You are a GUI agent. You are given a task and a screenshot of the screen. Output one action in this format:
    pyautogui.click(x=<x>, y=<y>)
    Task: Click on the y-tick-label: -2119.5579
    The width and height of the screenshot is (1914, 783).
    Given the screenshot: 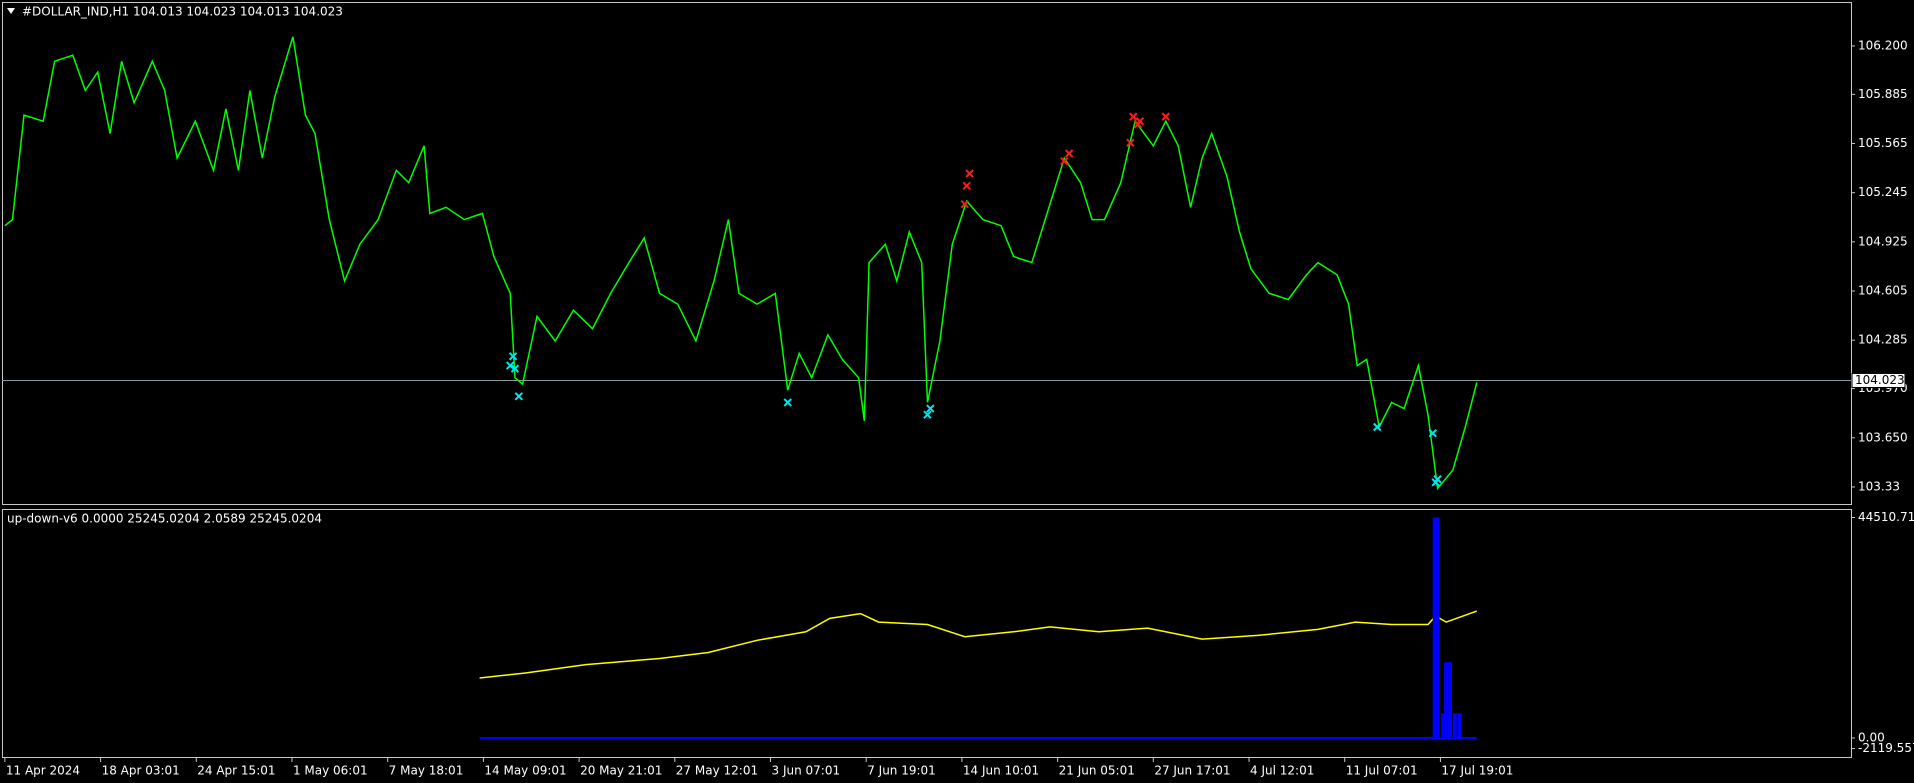 What is the action you would take?
    pyautogui.click(x=1886, y=748)
    